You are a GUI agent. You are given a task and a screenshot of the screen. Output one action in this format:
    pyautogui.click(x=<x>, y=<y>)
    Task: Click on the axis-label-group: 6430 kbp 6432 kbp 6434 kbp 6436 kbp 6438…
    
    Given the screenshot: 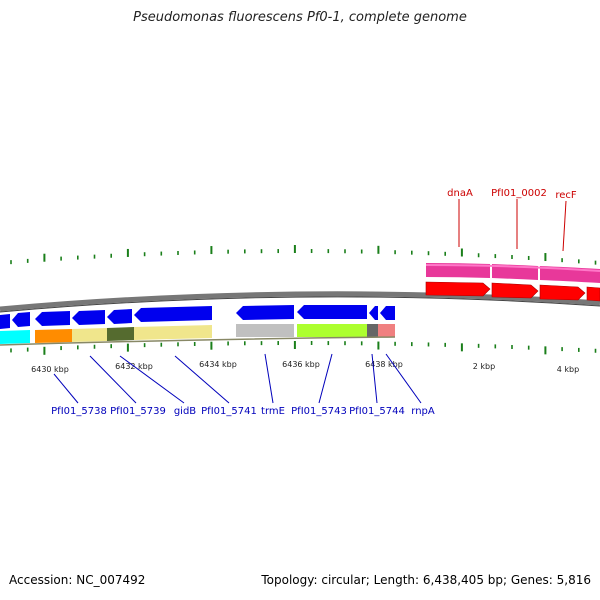 What is the action you would take?
    pyautogui.click(x=305, y=367)
    